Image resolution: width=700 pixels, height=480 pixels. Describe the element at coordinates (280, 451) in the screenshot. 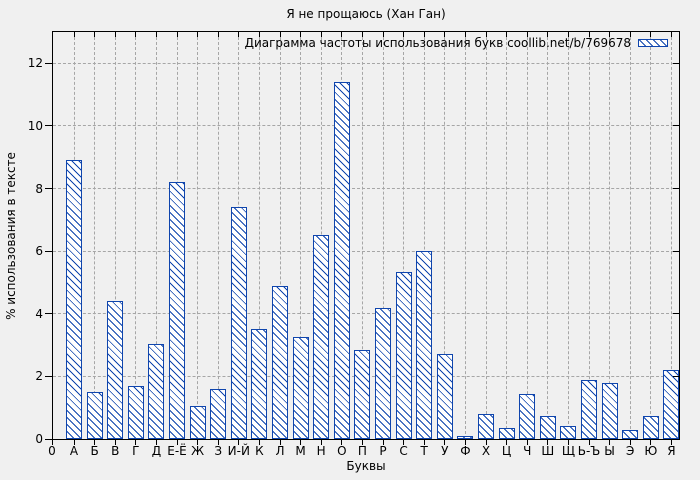

I see `x-tick-label-Л: Л` at that location.